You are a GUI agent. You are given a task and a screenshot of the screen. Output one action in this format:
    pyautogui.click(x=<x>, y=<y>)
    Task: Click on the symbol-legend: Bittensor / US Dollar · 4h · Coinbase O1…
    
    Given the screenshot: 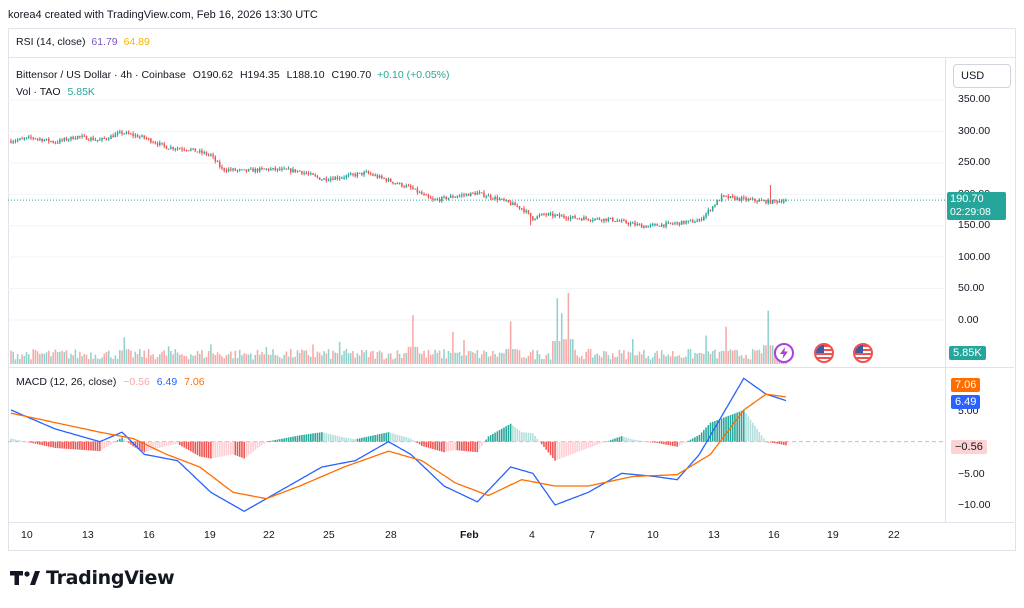 What is the action you would take?
    pyautogui.click(x=233, y=75)
    